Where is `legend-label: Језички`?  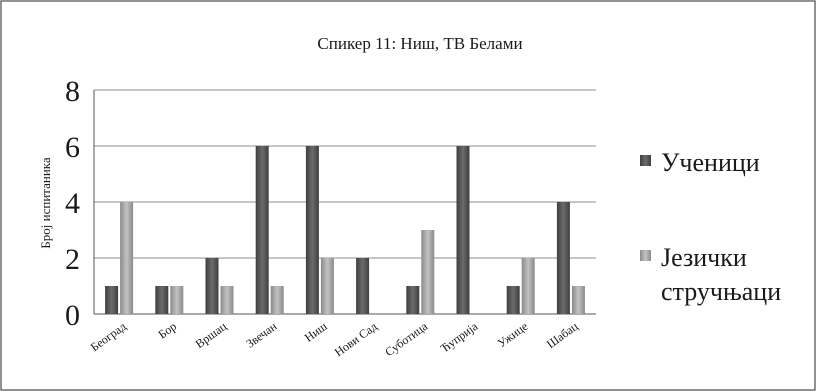 legend-label: Језички is located at coordinates (704, 257).